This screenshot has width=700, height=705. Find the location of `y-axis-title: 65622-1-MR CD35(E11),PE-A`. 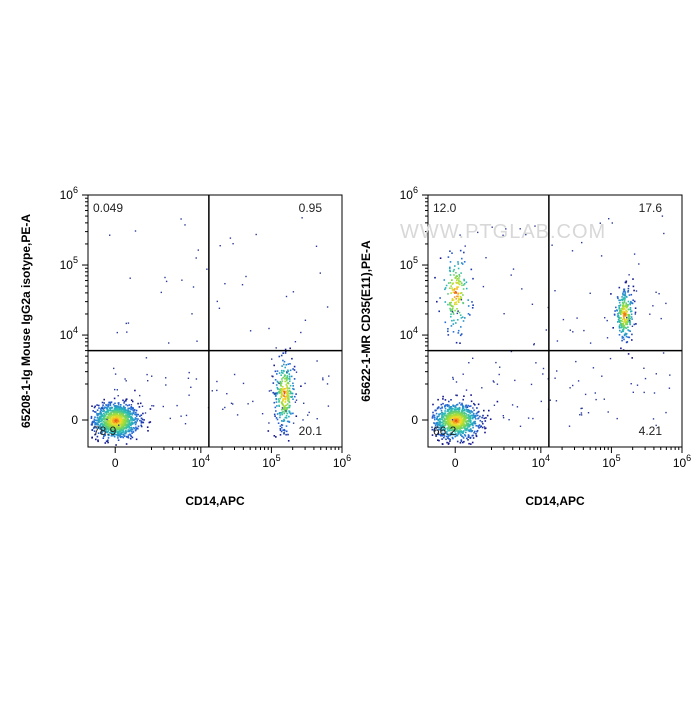

y-axis-title: 65622-1-MR CD35(E11),PE-A is located at coordinates (366, 321).